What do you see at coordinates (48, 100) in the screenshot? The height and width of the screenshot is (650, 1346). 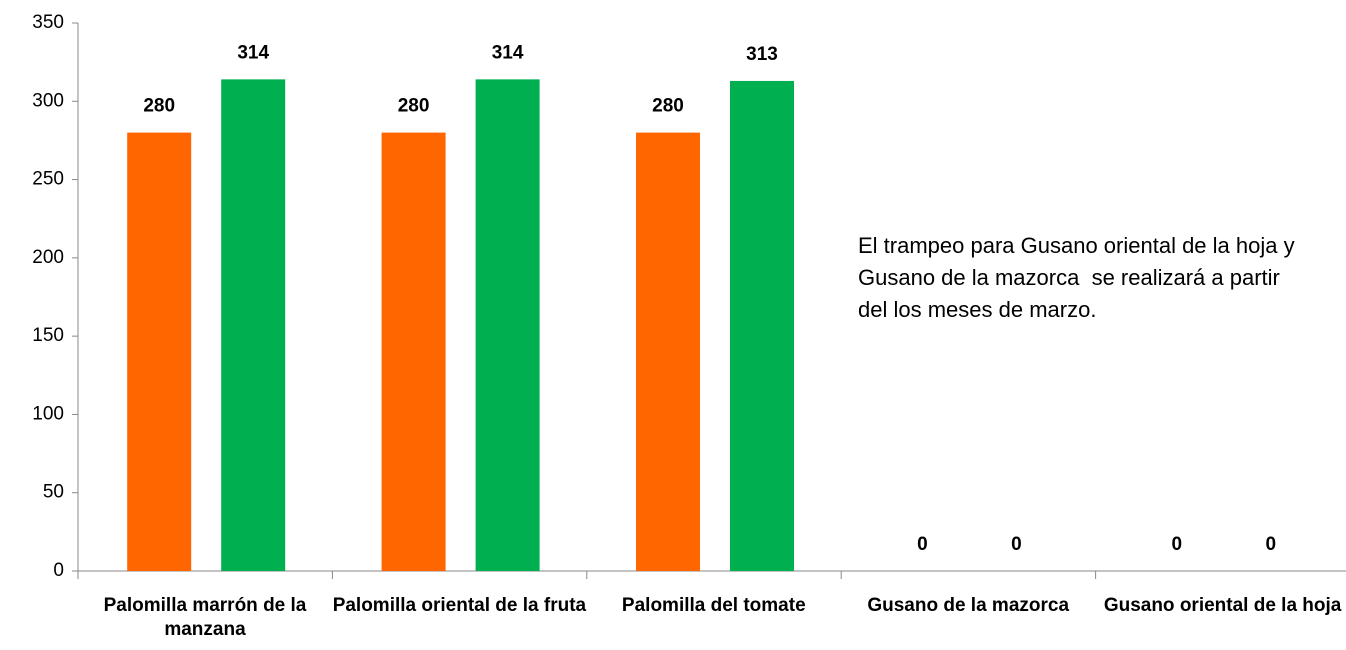 I see `y-tick-label: 300` at bounding box center [48, 100].